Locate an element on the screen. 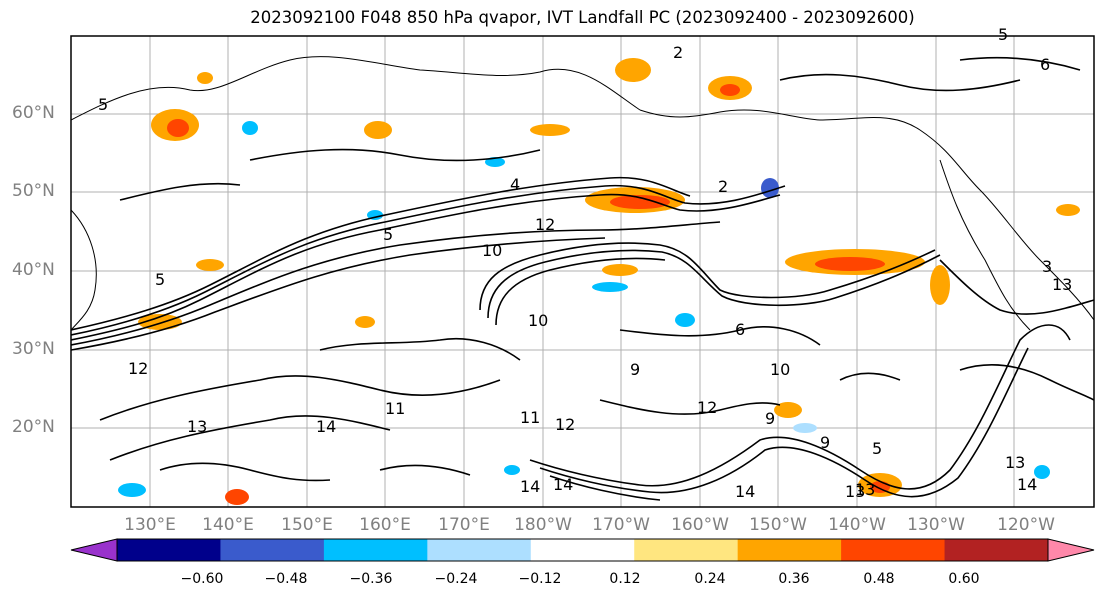  lon-label-170e: 170°E is located at coordinates (464, 525).